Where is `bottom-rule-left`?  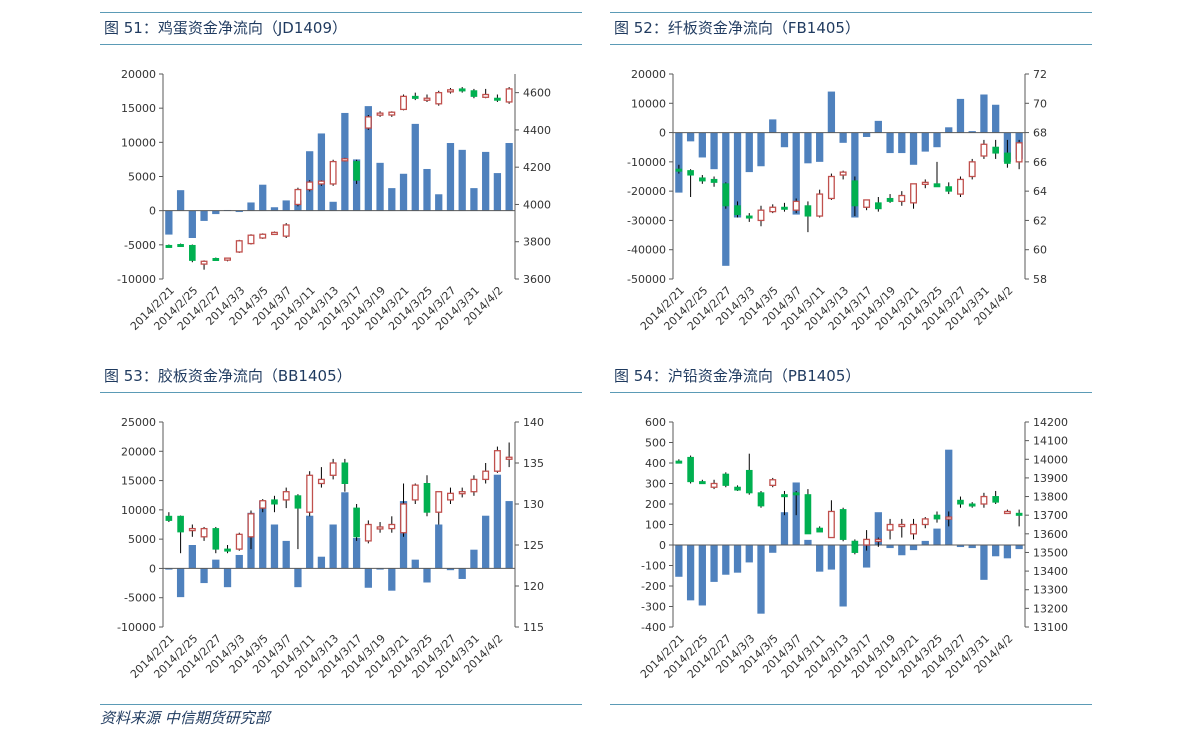
bottom-rule-left is located at coordinates (341, 704).